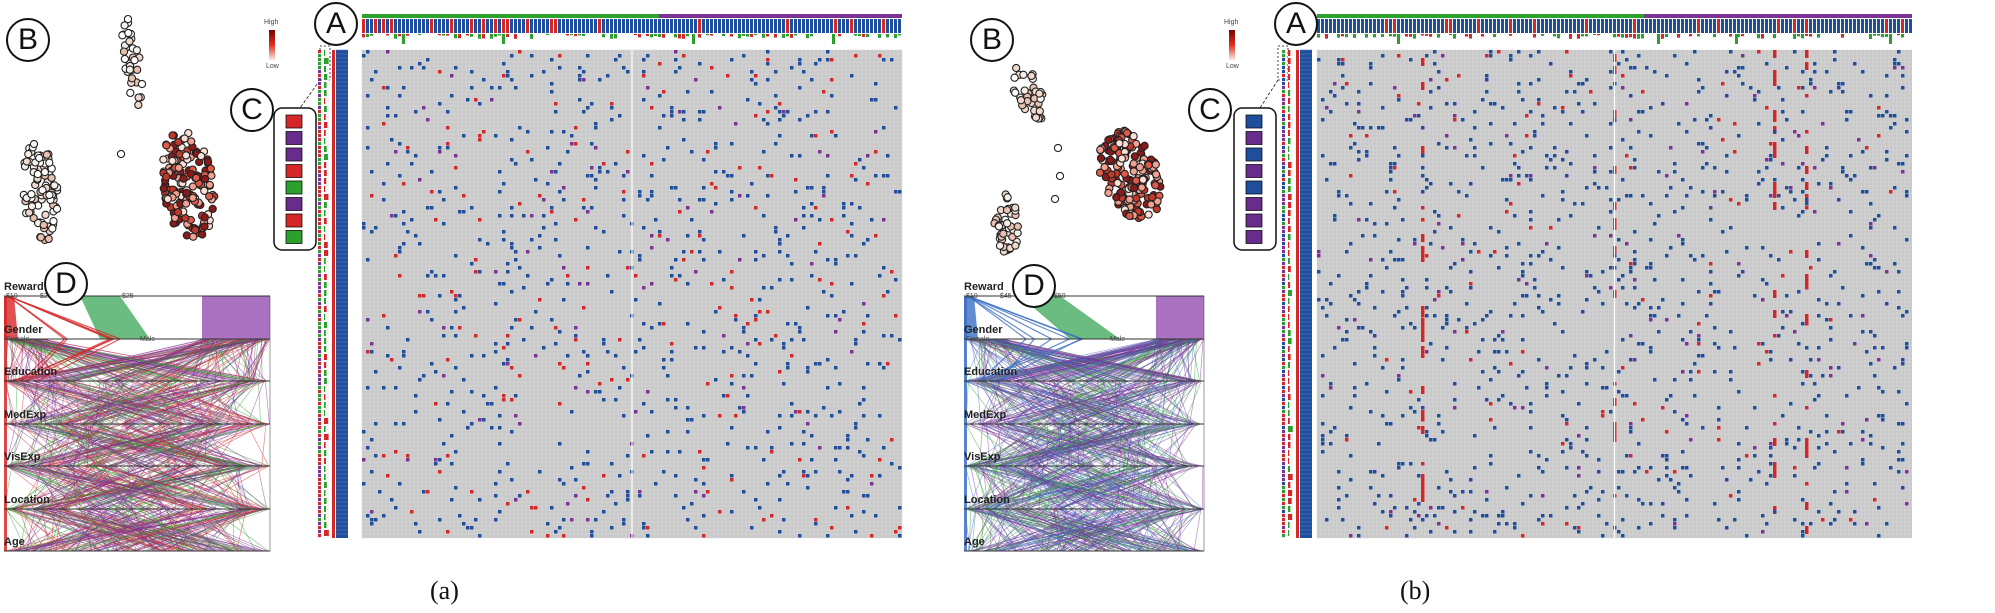 The image size is (1995, 613). I want to click on color-legend: High Low, so click(1232, 44).